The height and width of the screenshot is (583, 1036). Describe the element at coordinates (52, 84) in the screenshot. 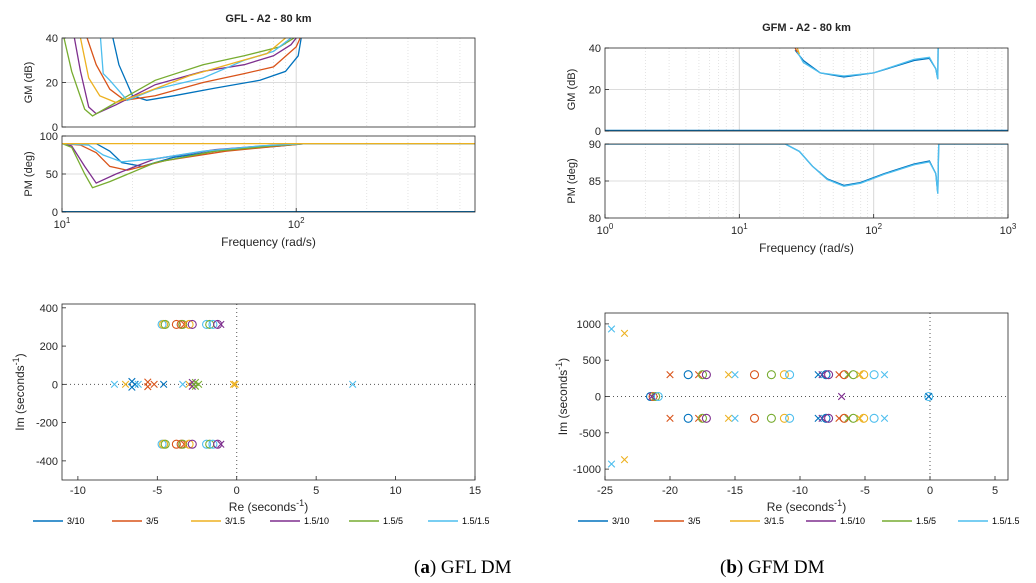

I see `gfl-margins-panel-0-ytick-label: 20` at that location.